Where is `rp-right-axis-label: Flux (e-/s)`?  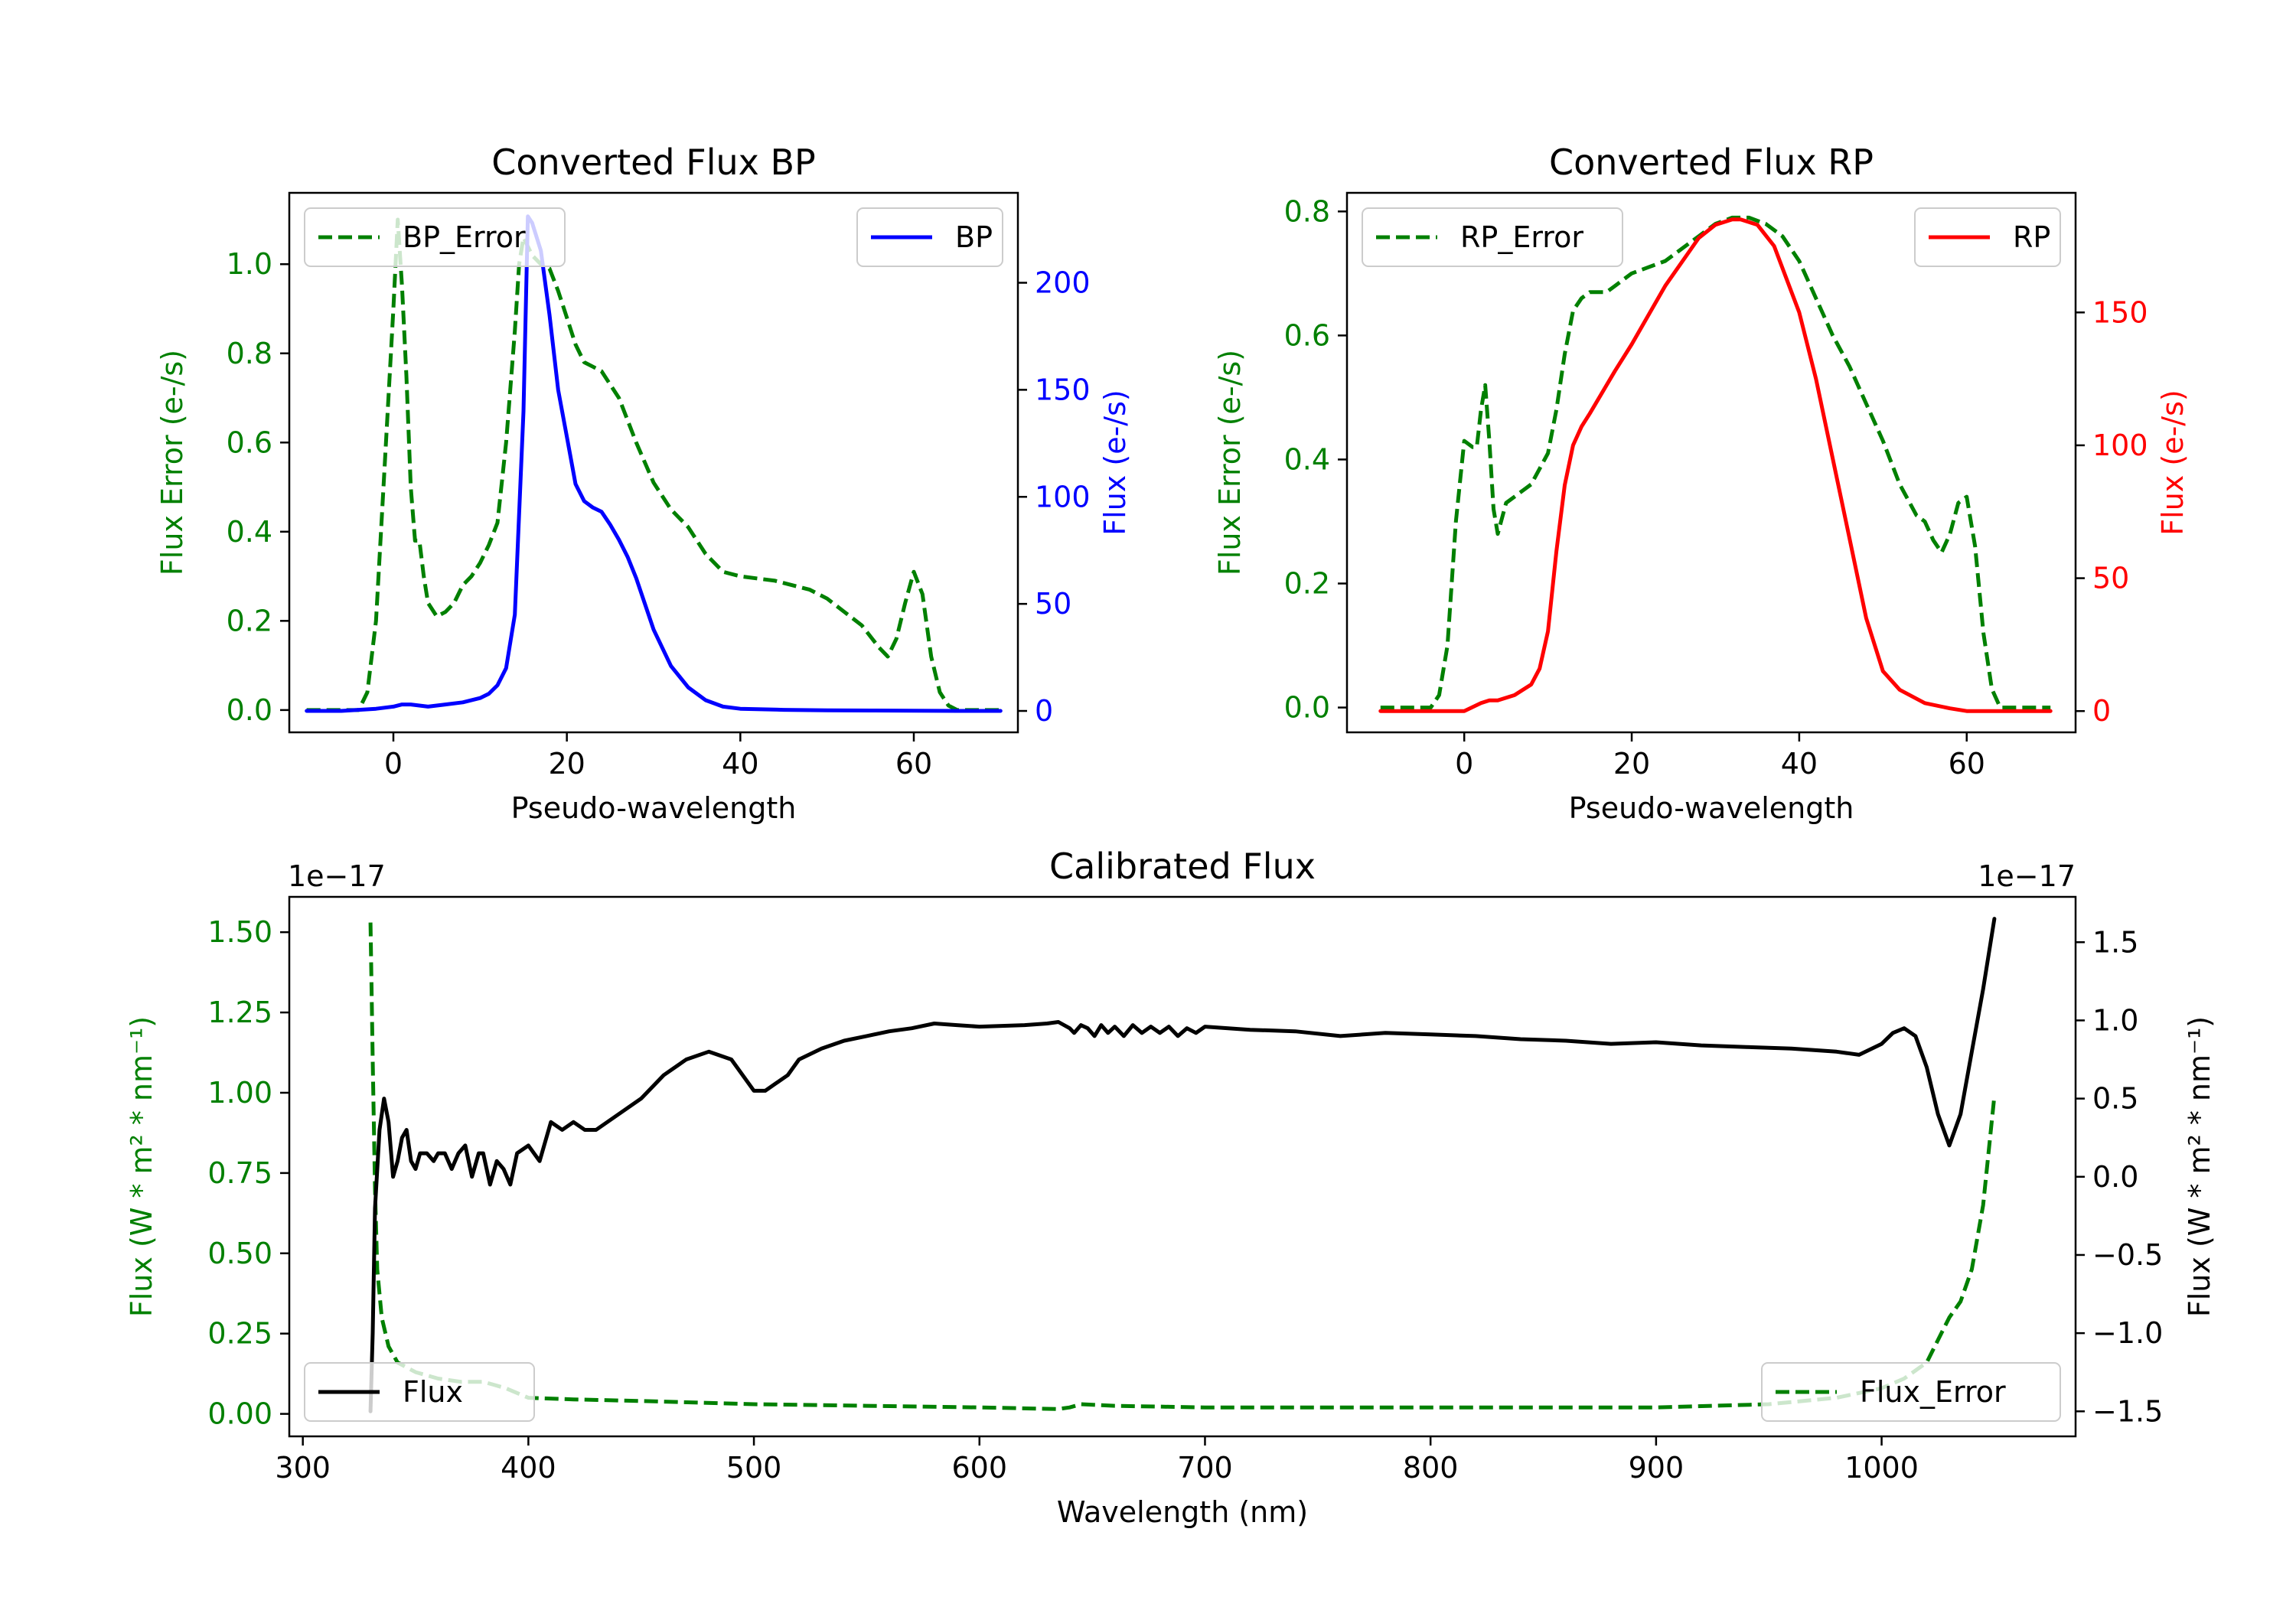
rp-right-axis-label: Flux (e-/s) is located at coordinates (2173, 463).